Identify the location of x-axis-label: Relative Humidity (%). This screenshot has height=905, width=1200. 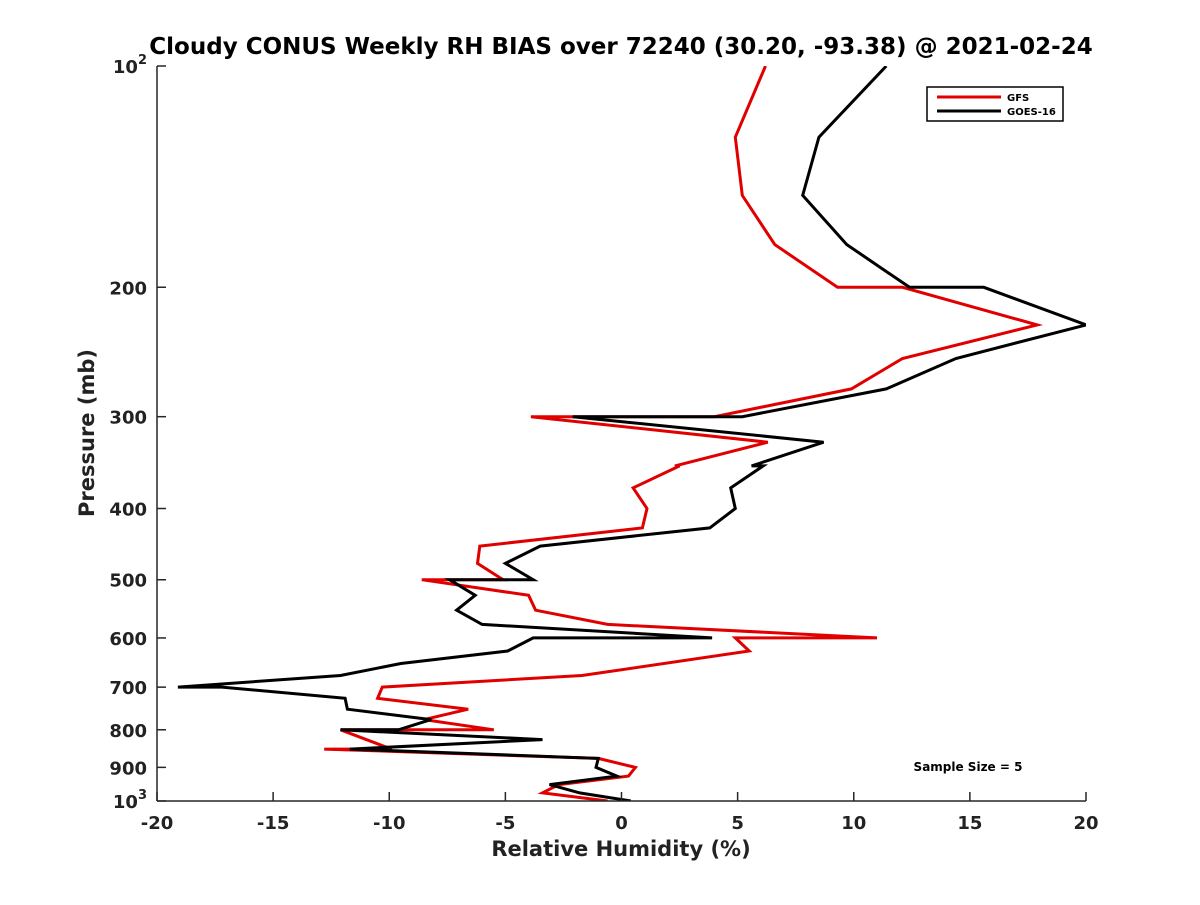
(620, 849).